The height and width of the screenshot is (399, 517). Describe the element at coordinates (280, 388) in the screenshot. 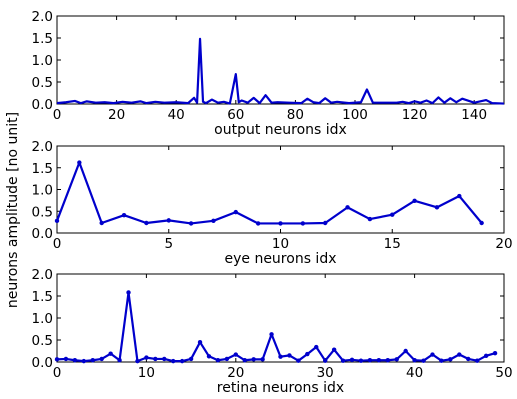

I see `x-axis-label: retina neurons idx` at that location.